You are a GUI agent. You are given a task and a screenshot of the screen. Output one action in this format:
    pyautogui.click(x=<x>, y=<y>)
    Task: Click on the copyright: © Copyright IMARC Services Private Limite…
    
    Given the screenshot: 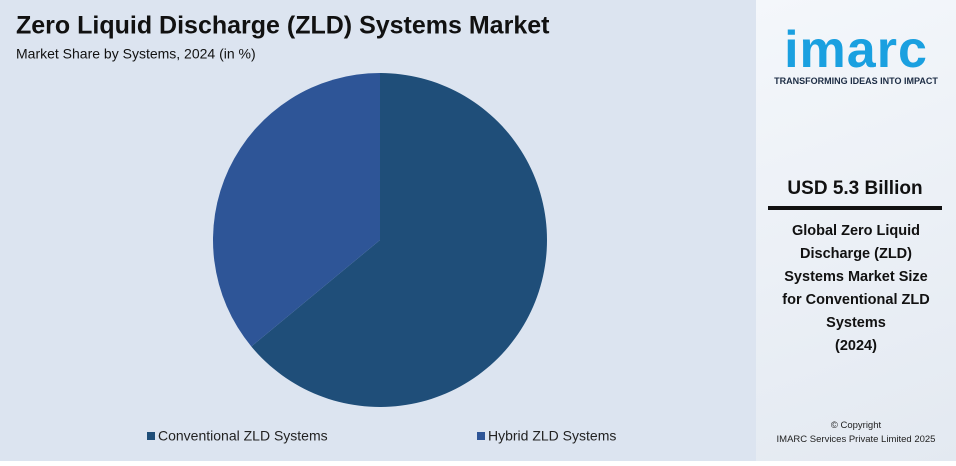 What is the action you would take?
    pyautogui.click(x=856, y=433)
    